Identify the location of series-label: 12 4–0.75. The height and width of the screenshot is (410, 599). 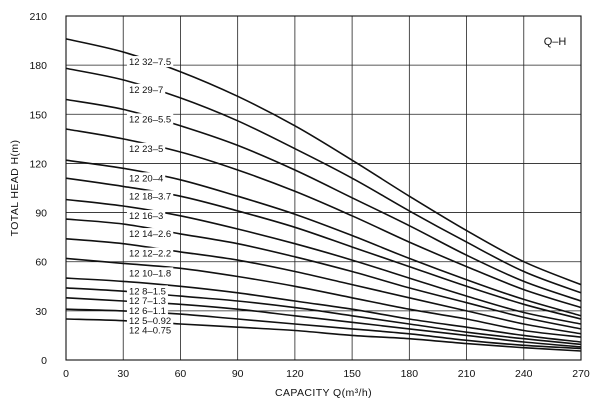
(150, 331).